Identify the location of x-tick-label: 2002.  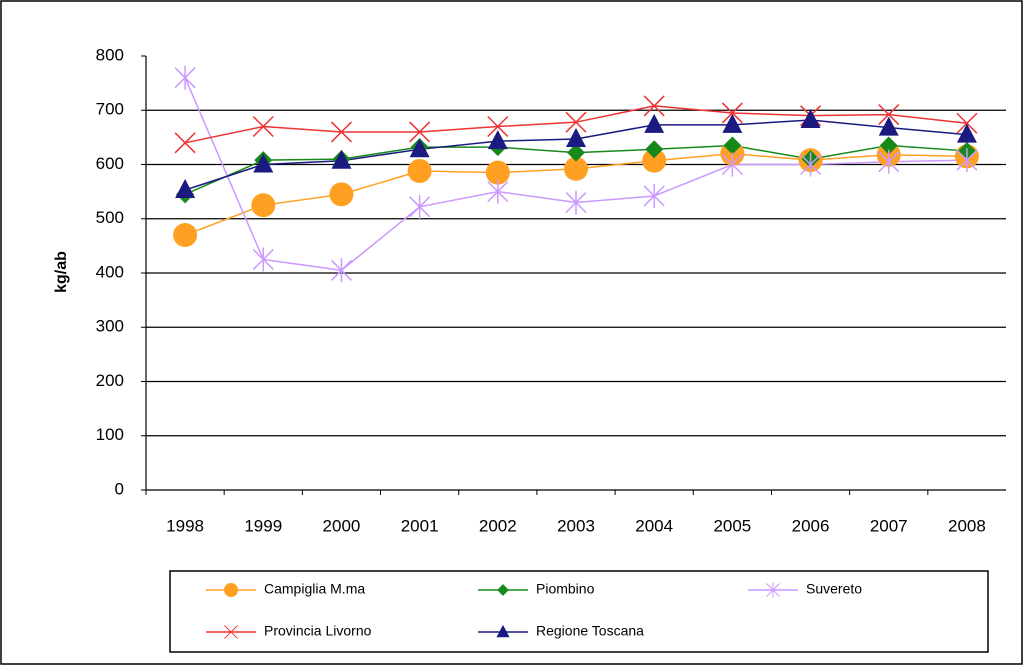
(498, 525).